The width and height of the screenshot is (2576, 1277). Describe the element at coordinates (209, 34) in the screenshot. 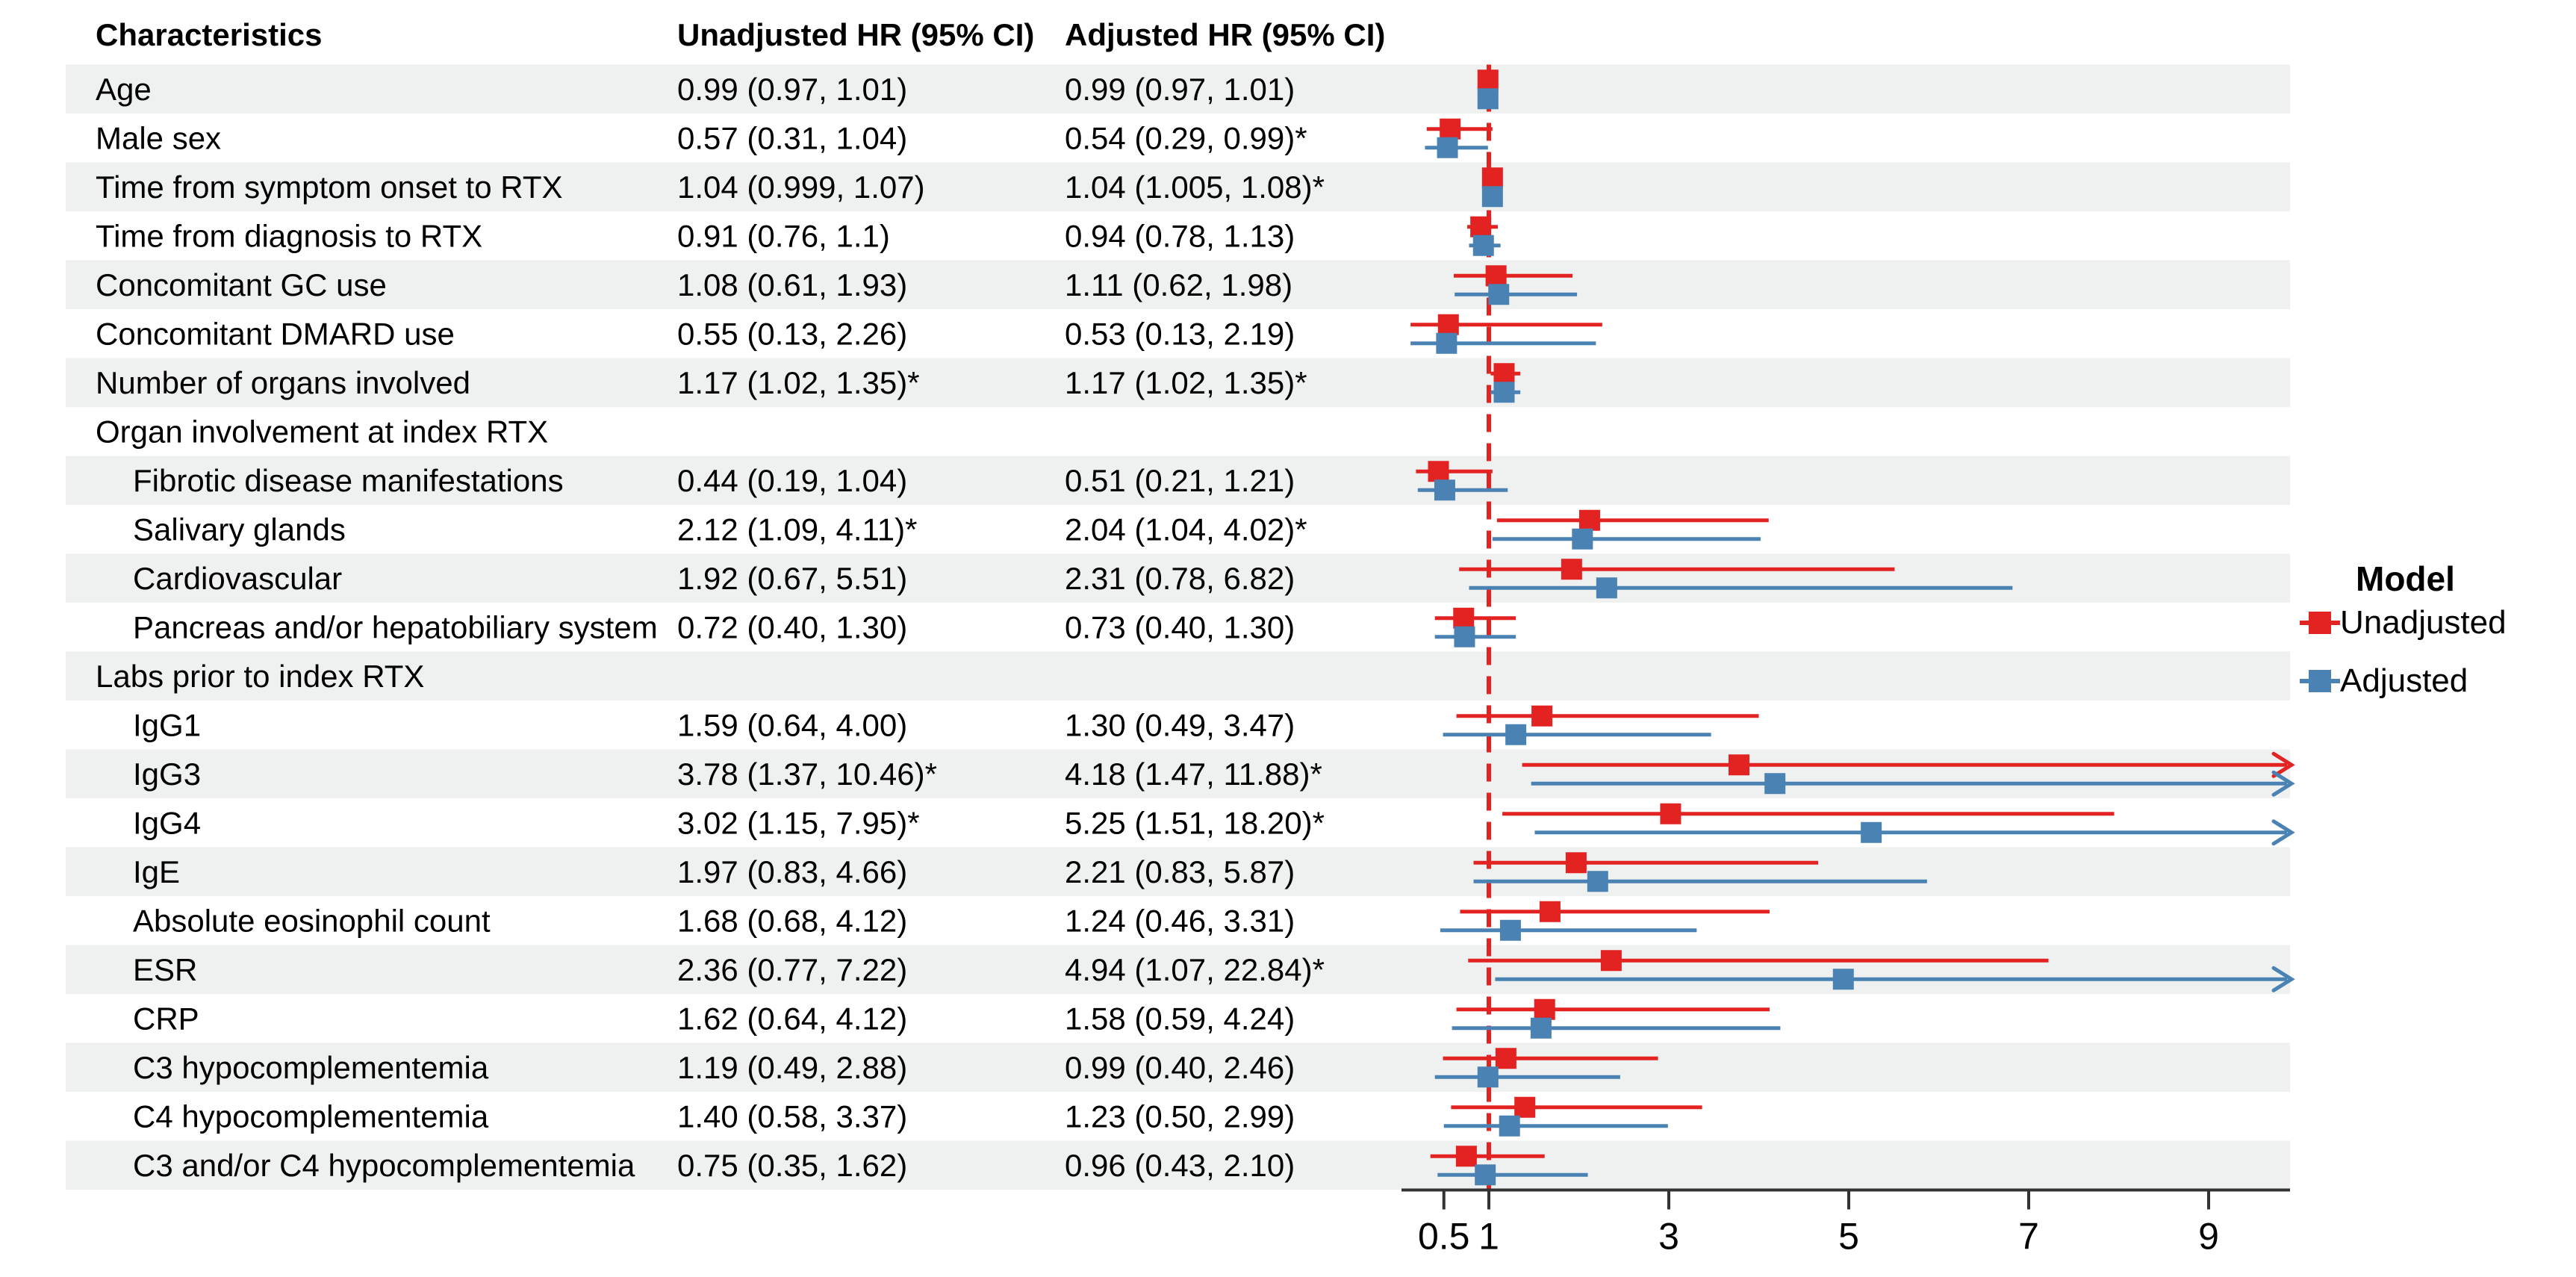

I see `column-header-characteristics: Characteristics` at that location.